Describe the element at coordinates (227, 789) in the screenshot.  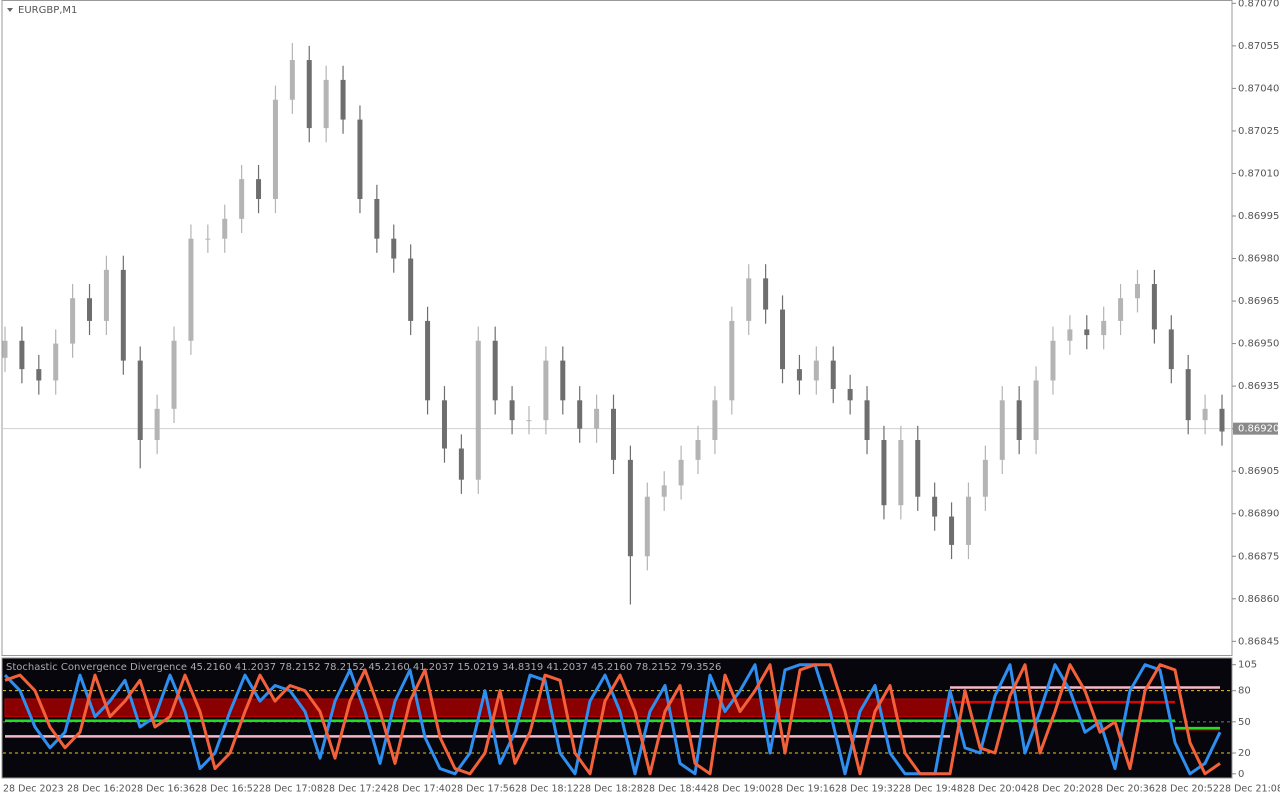
I see `x-tick-label: 28 Dec 16:52` at that location.